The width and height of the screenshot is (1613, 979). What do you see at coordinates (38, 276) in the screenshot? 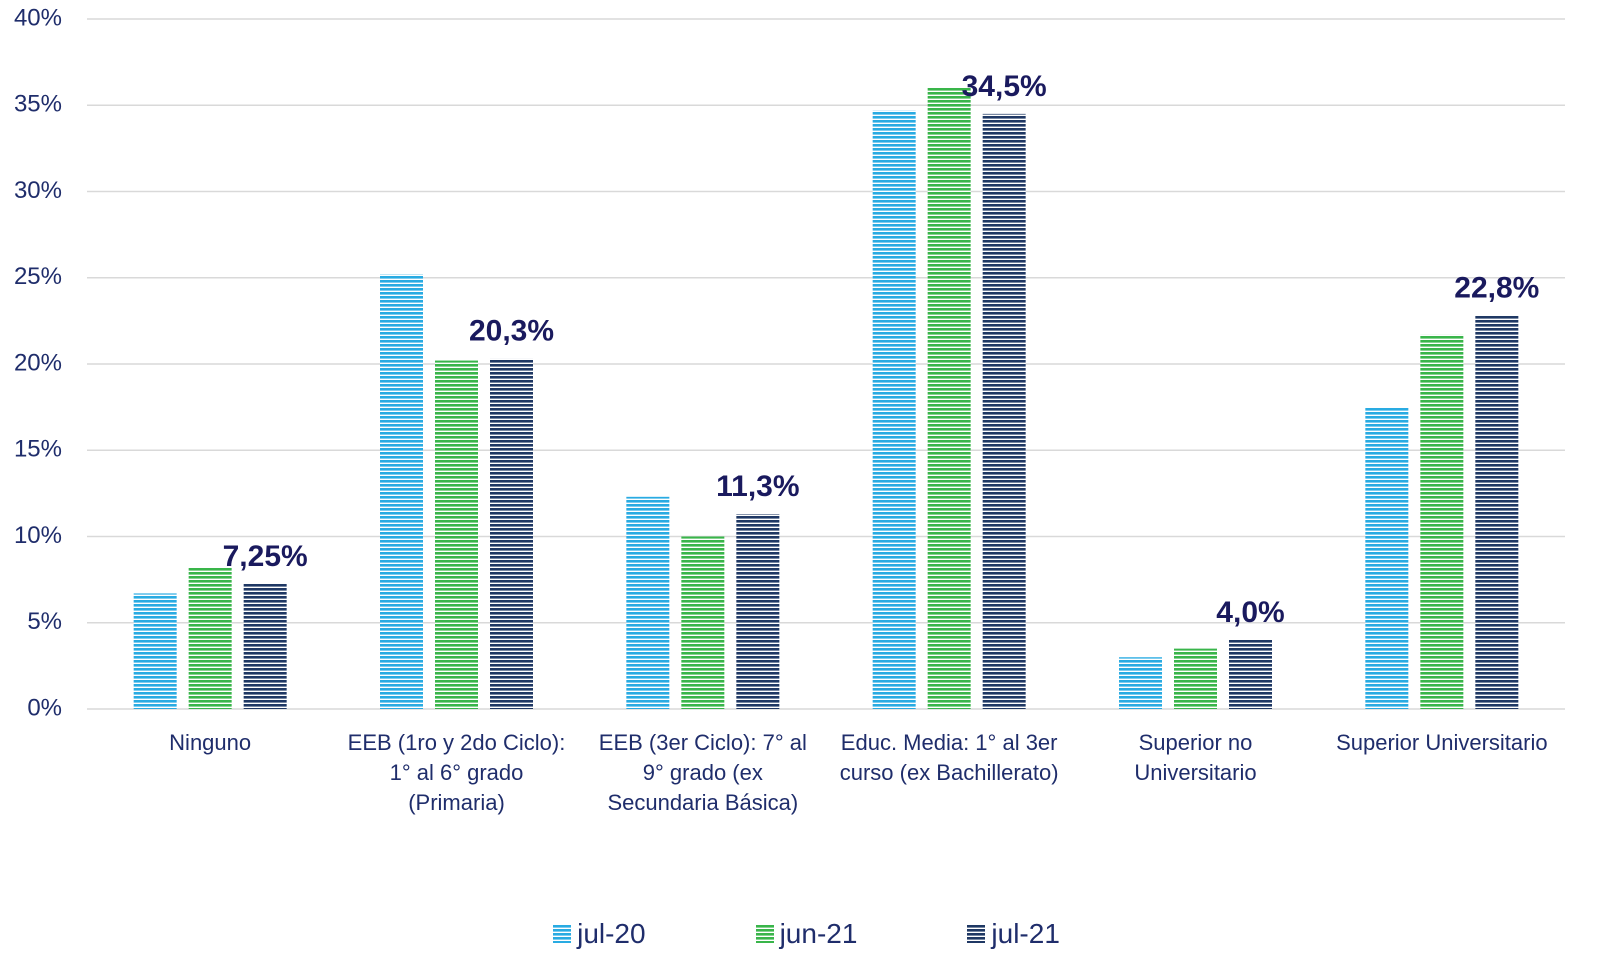
I see `y-tick-label: 25%` at bounding box center [38, 276].